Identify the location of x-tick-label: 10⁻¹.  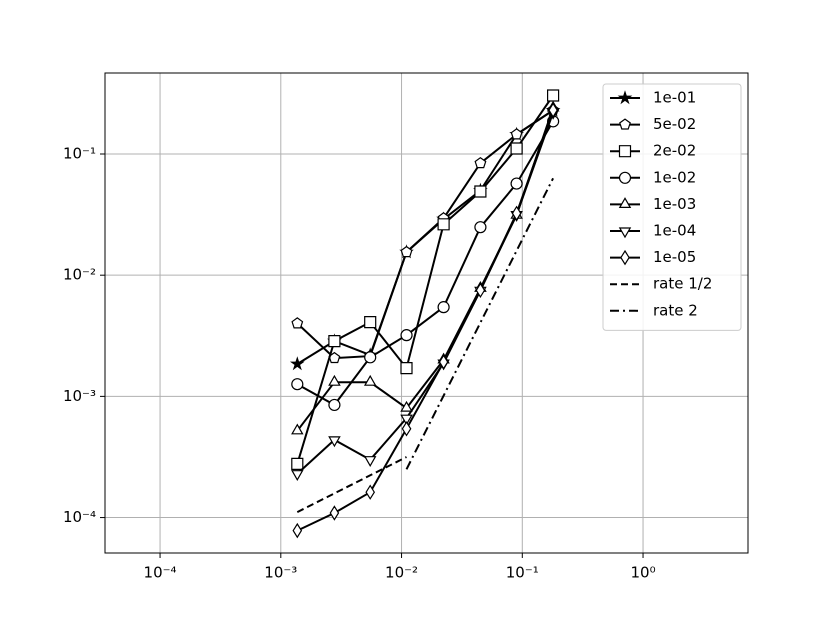
(522, 573).